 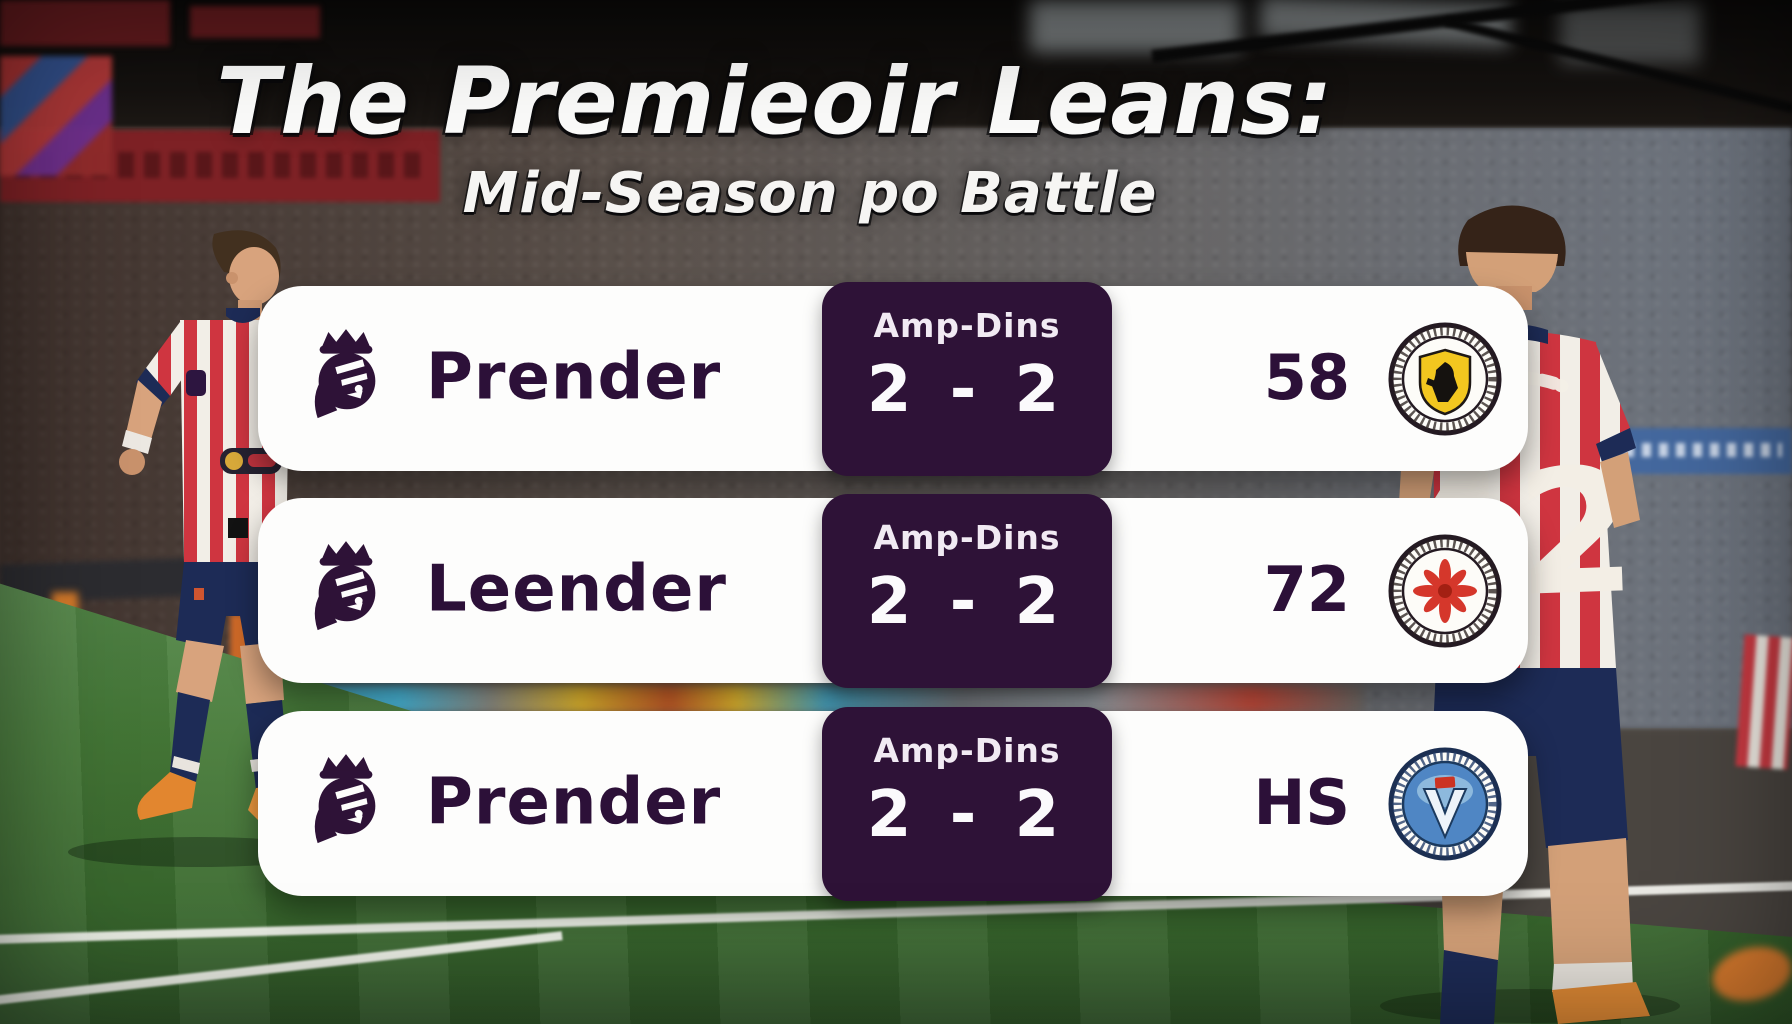 What do you see at coordinates (576, 589) in the screenshot?
I see `team-name: Leender` at bounding box center [576, 589].